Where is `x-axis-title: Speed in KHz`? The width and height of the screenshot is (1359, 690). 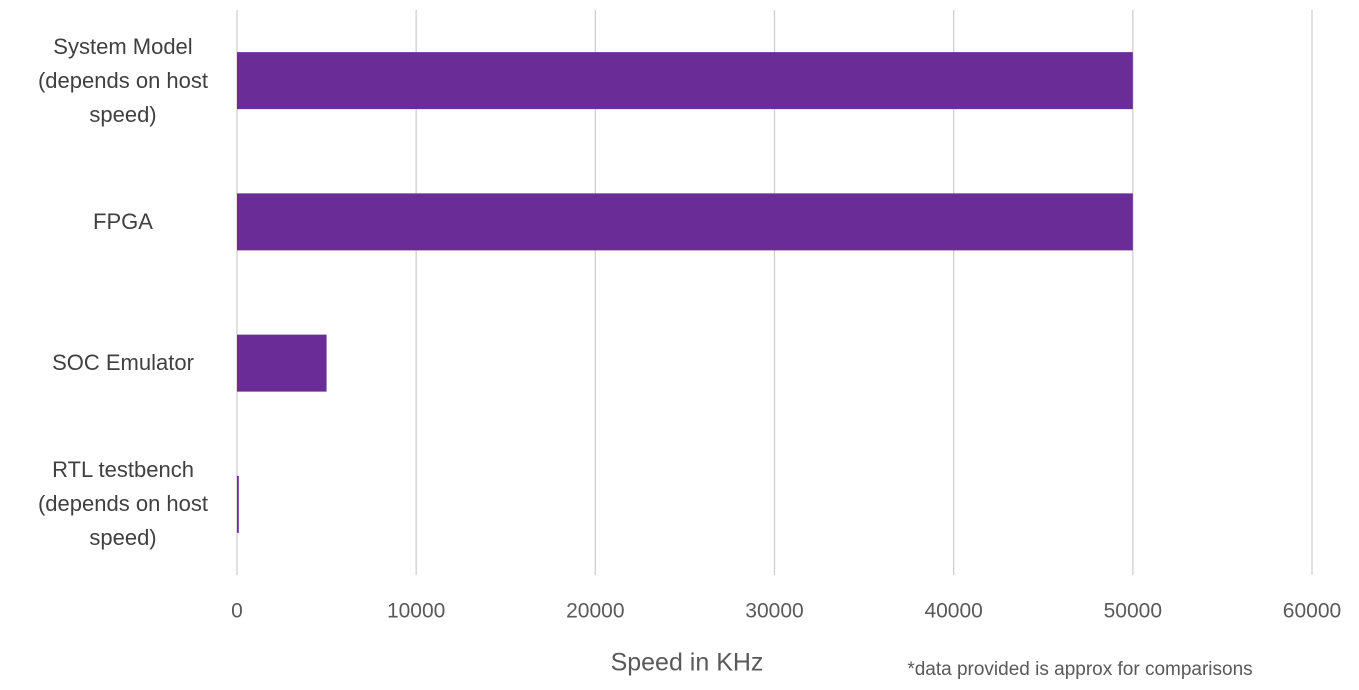
x-axis-title: Speed in KHz is located at coordinates (687, 663).